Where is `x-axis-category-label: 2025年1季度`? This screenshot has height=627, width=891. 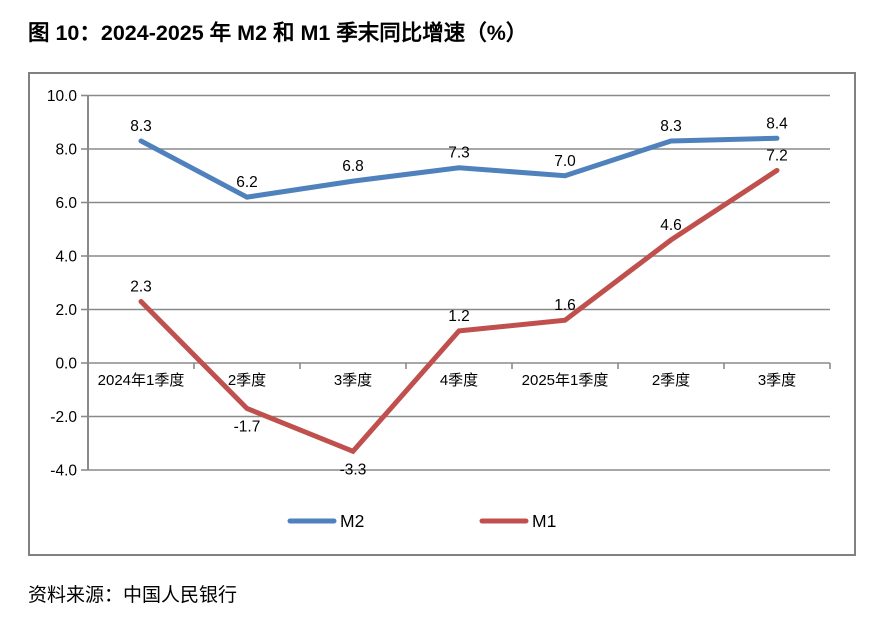 x-axis-category-label: 2025年1季度 is located at coordinates (565, 380).